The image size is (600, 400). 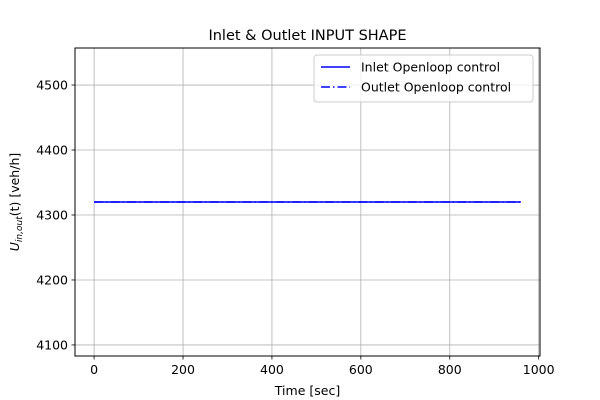 I want to click on y-axis-label-symbol: U, so click(x=14, y=246).